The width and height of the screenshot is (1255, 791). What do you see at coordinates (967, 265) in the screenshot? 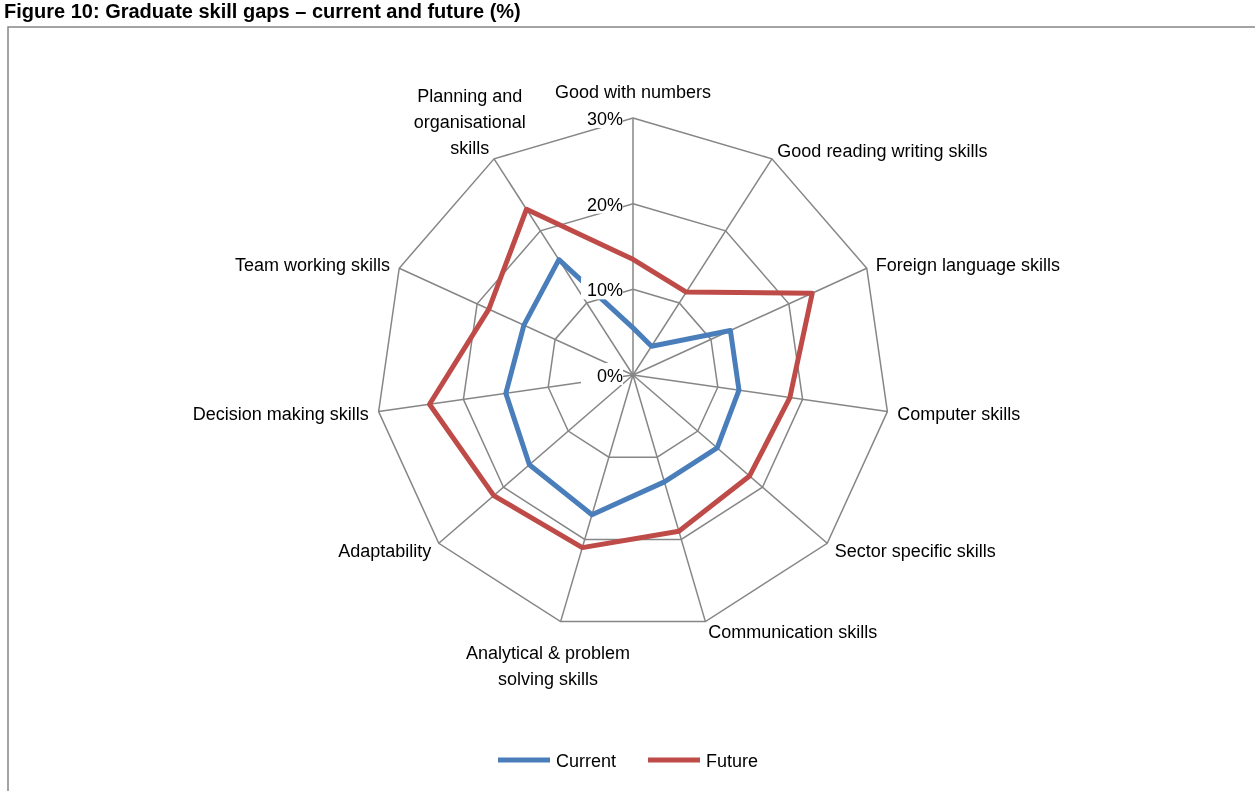
I see `spoke-label: Foreign language skills` at bounding box center [967, 265].